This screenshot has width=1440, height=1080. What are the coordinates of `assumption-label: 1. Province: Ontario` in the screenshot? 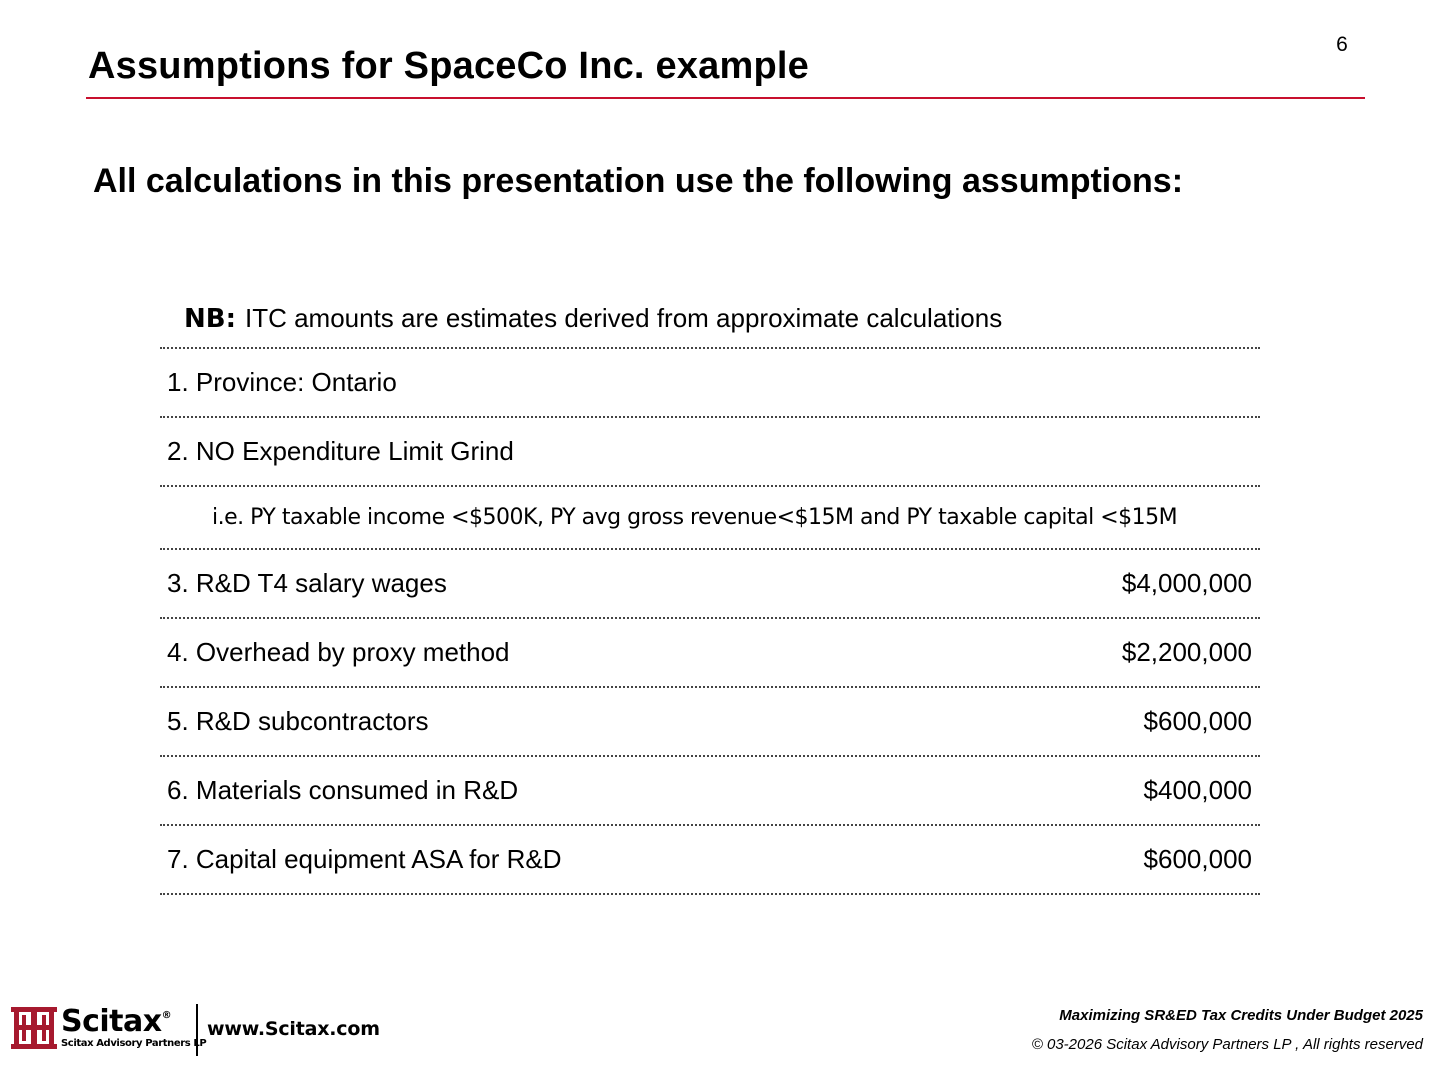 It's located at (282, 382).